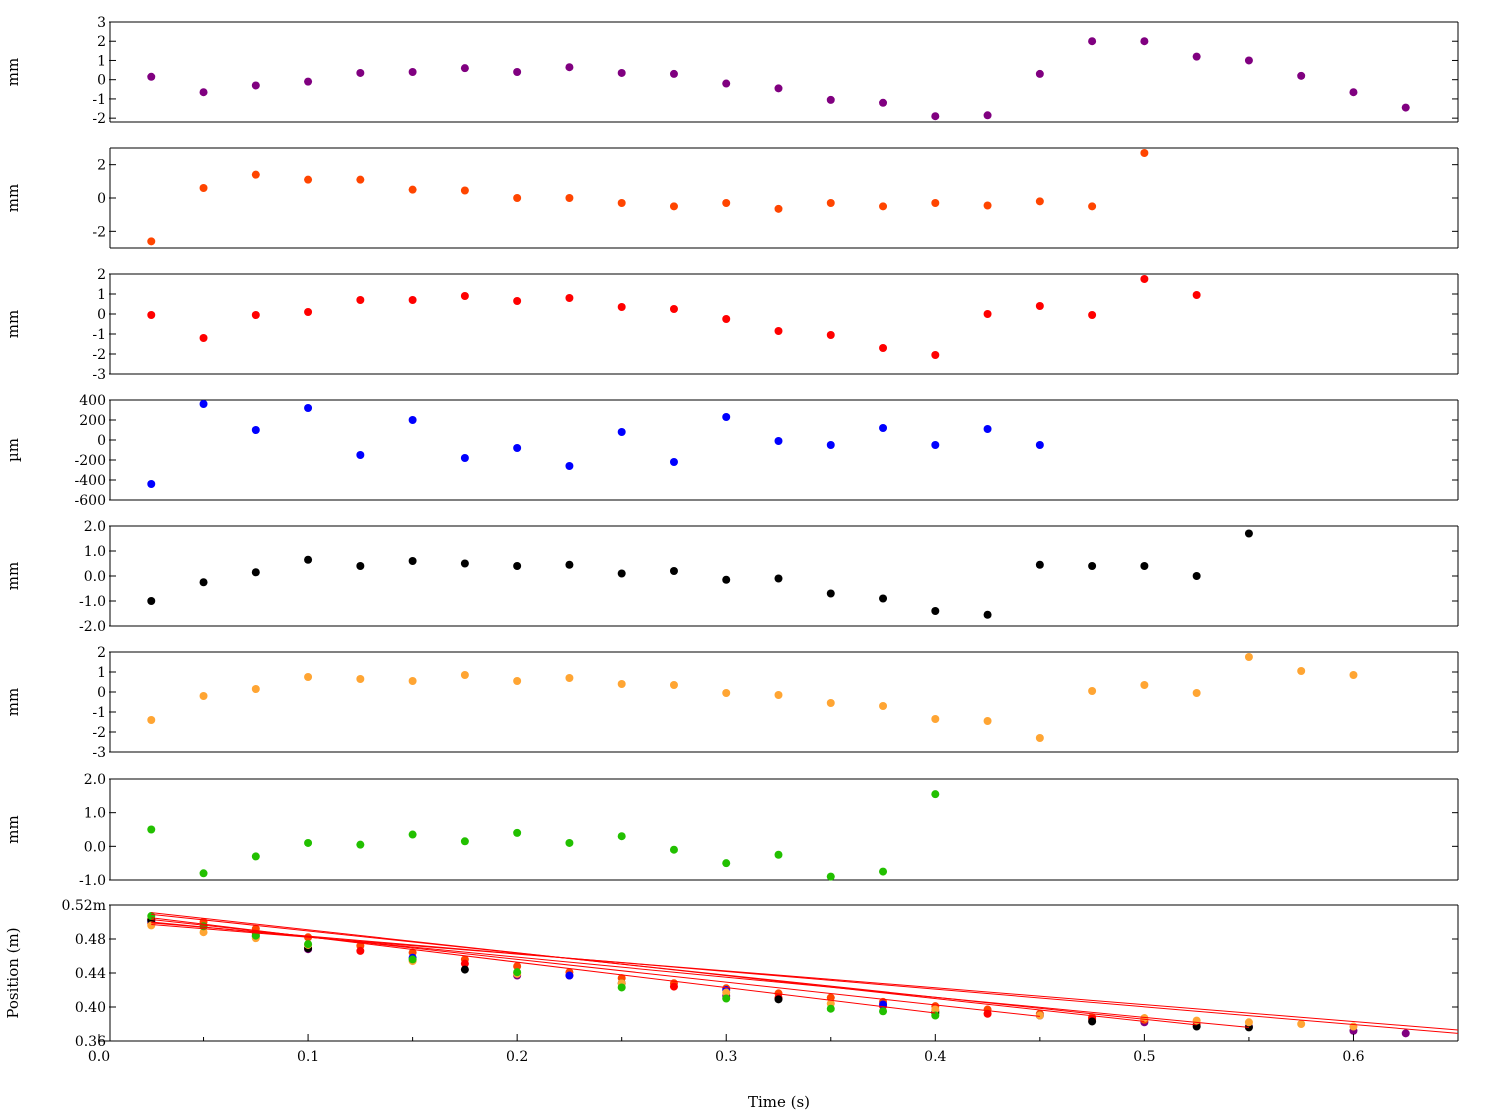  What do you see at coordinates (90, 940) in the screenshot?
I see `y-tick-label: 0.48` at bounding box center [90, 940].